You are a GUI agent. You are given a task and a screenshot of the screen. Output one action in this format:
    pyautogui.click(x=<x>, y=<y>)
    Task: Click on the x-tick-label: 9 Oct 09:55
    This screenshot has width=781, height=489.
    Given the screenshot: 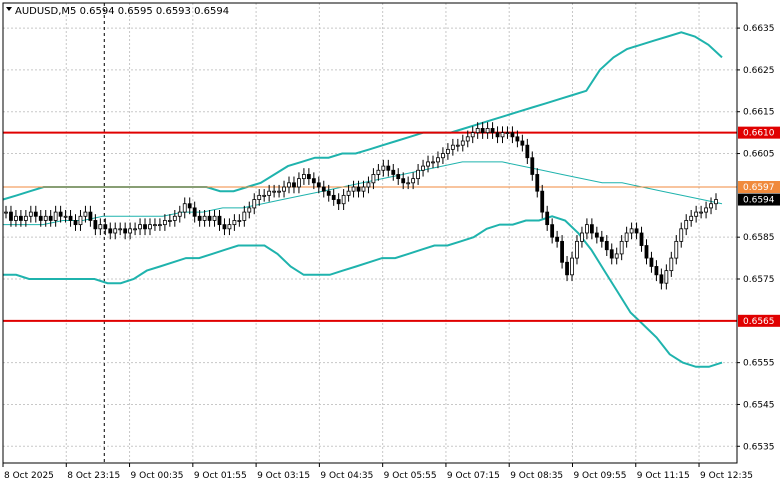 What is the action you would take?
    pyautogui.click(x=599, y=476)
    